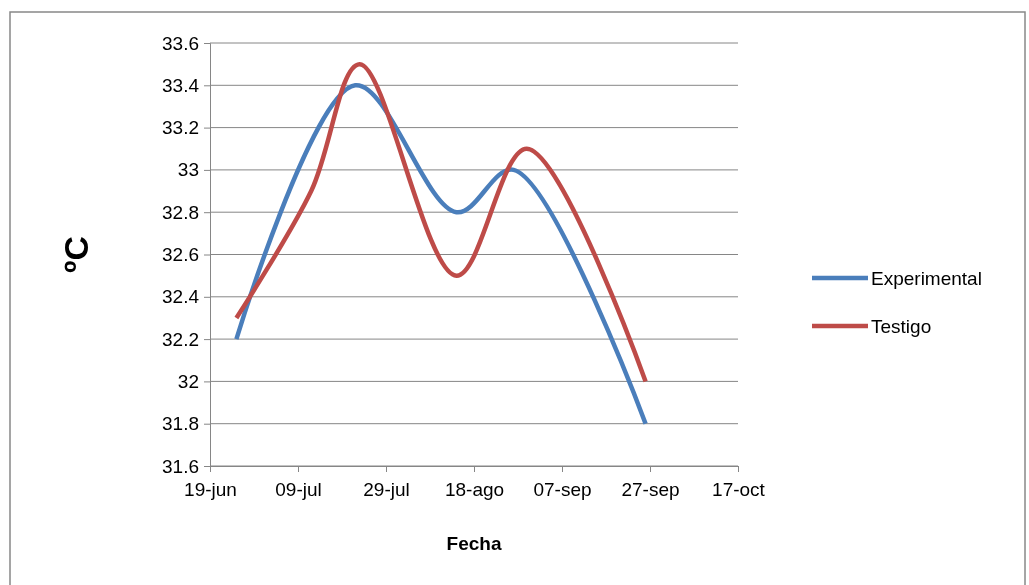  Describe the element at coordinates (180, 466) in the screenshot. I see `y-tick-label: 31.6` at that location.